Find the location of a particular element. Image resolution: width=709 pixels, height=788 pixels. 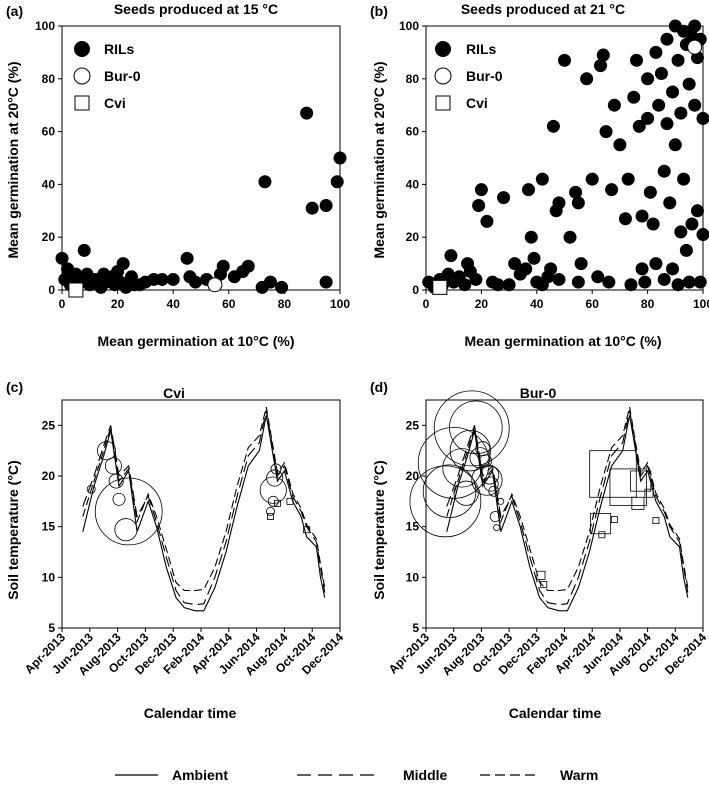

legend-middle-label: Middle is located at coordinates (425, 775).